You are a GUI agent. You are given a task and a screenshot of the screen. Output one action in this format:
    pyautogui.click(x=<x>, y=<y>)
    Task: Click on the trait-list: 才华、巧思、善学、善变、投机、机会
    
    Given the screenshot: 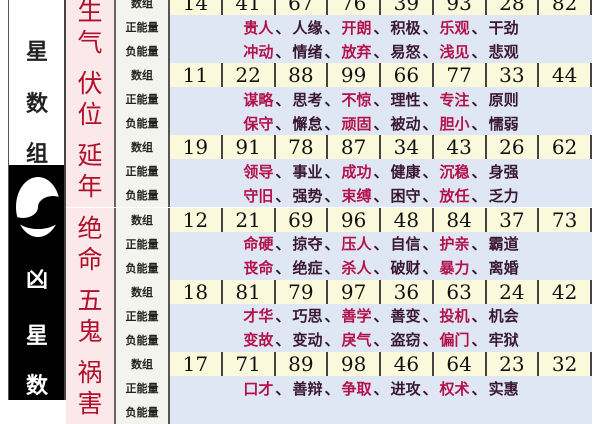 What is the action you would take?
    pyautogui.click(x=381, y=315)
    